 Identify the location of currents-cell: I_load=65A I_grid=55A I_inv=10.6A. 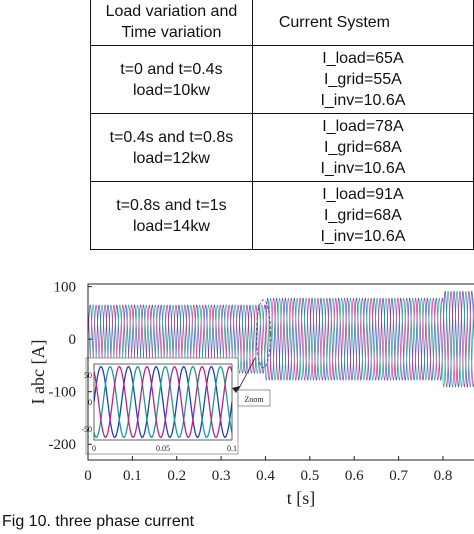
(362, 79).